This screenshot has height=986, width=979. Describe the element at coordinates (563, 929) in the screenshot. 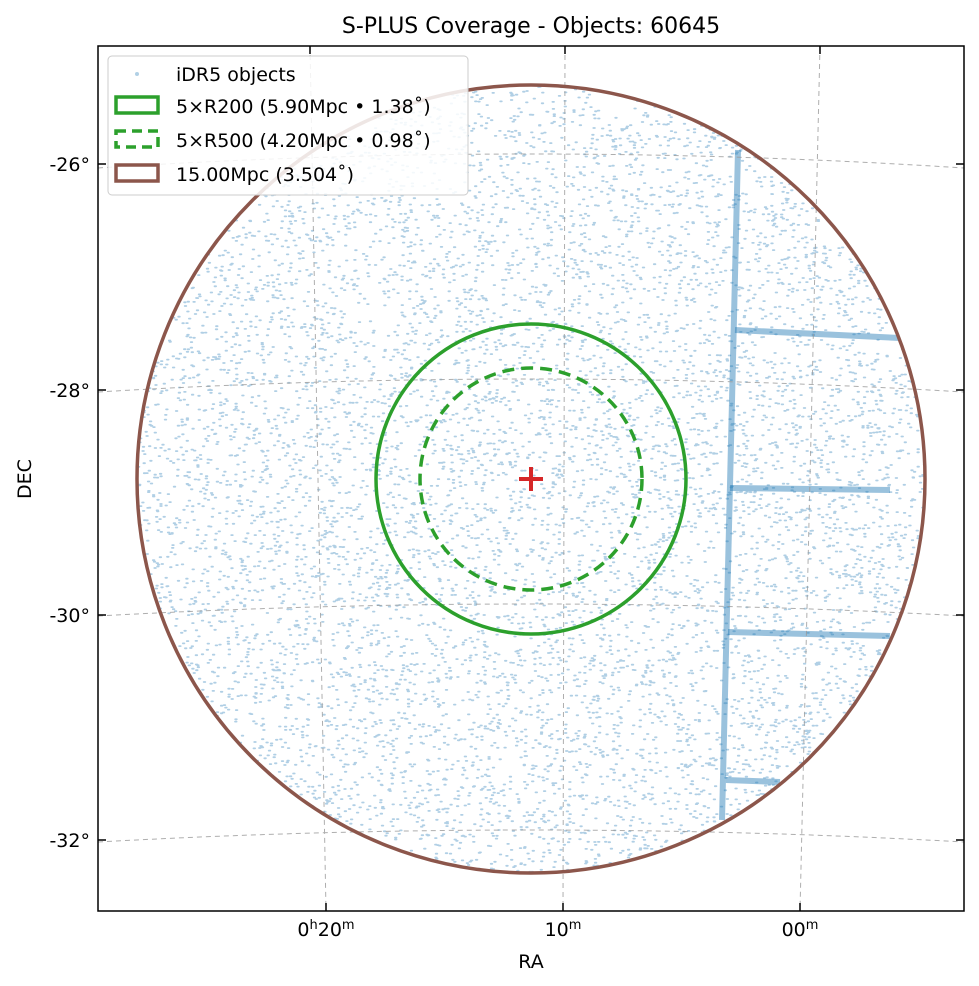

I see `x-tick-label: 10m` at that location.